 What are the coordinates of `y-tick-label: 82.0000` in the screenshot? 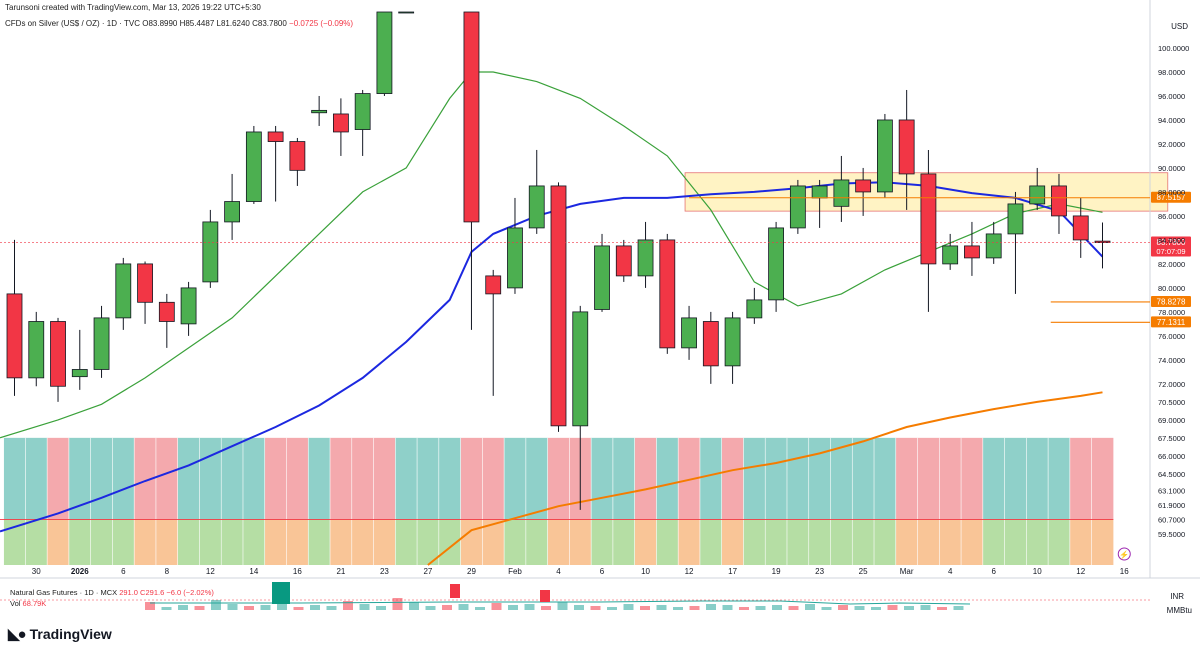 It's located at (1171, 264).